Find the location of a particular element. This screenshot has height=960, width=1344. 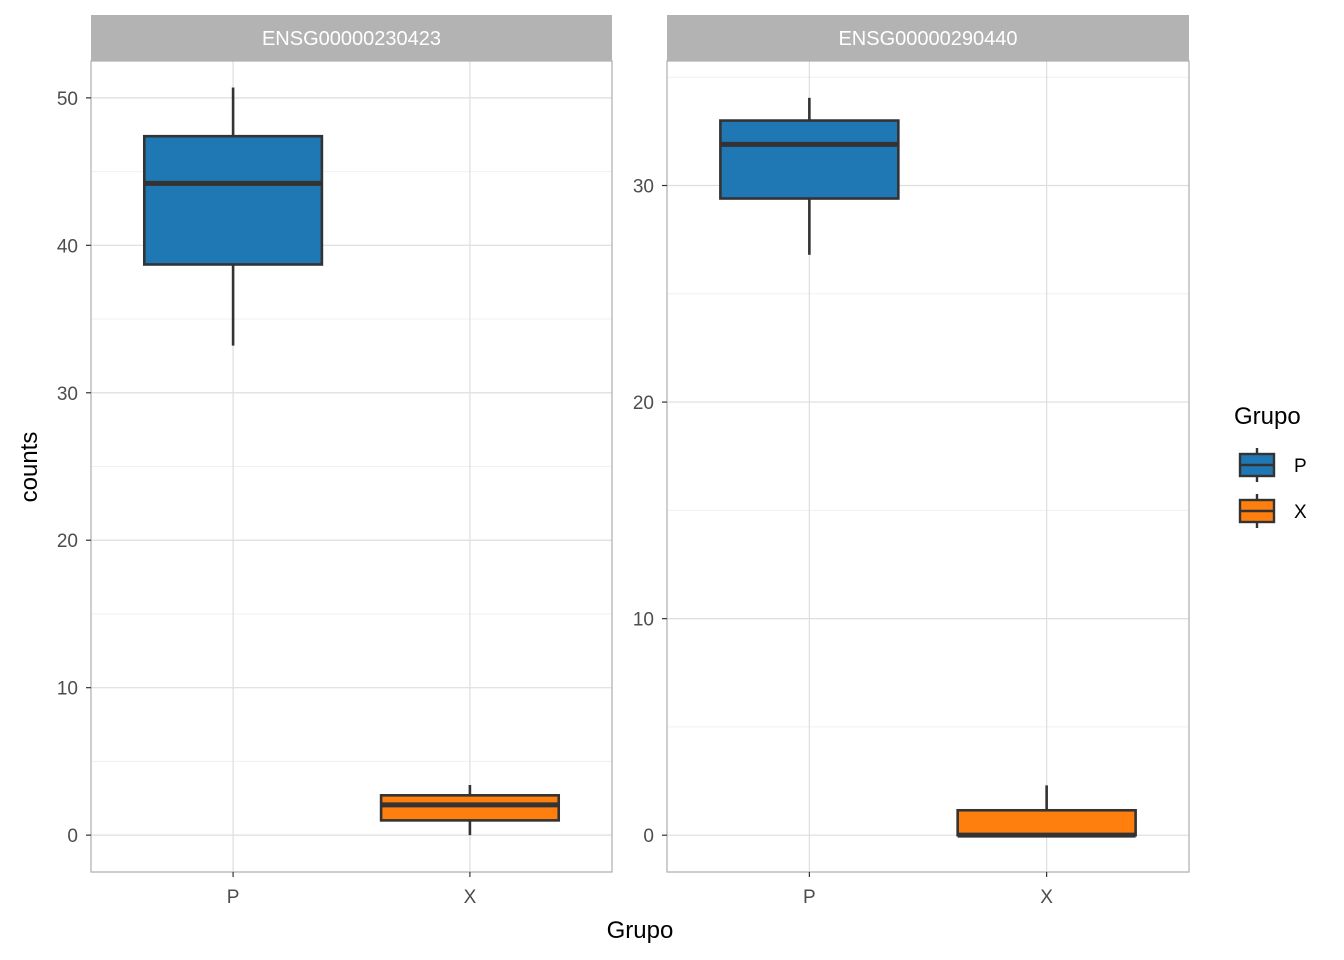

legend-key-x: X is located at coordinates (1272, 511).